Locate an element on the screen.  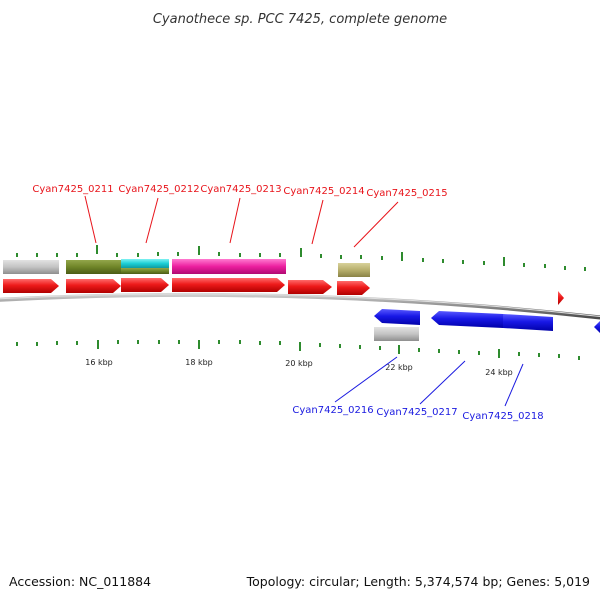
reverse-gene-callouts is located at coordinates (429, 381).